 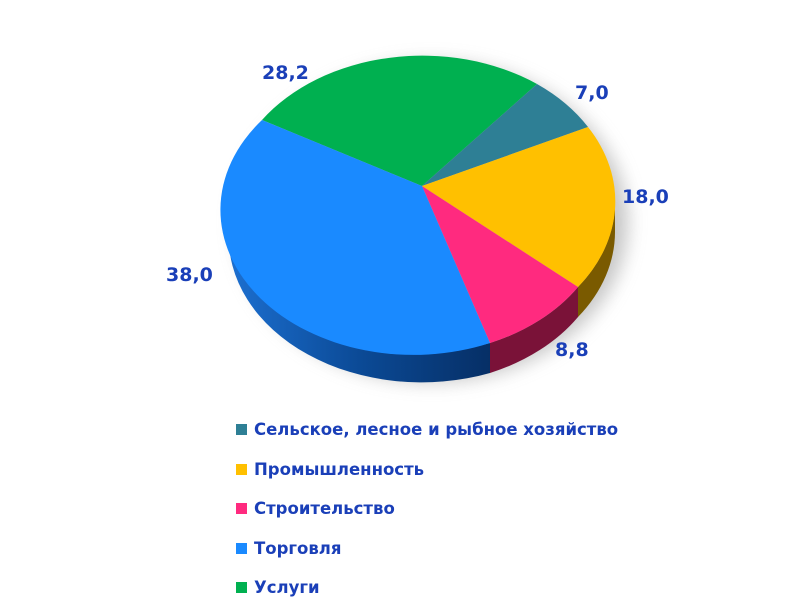 I want to click on slice-industry, so click(x=519, y=207).